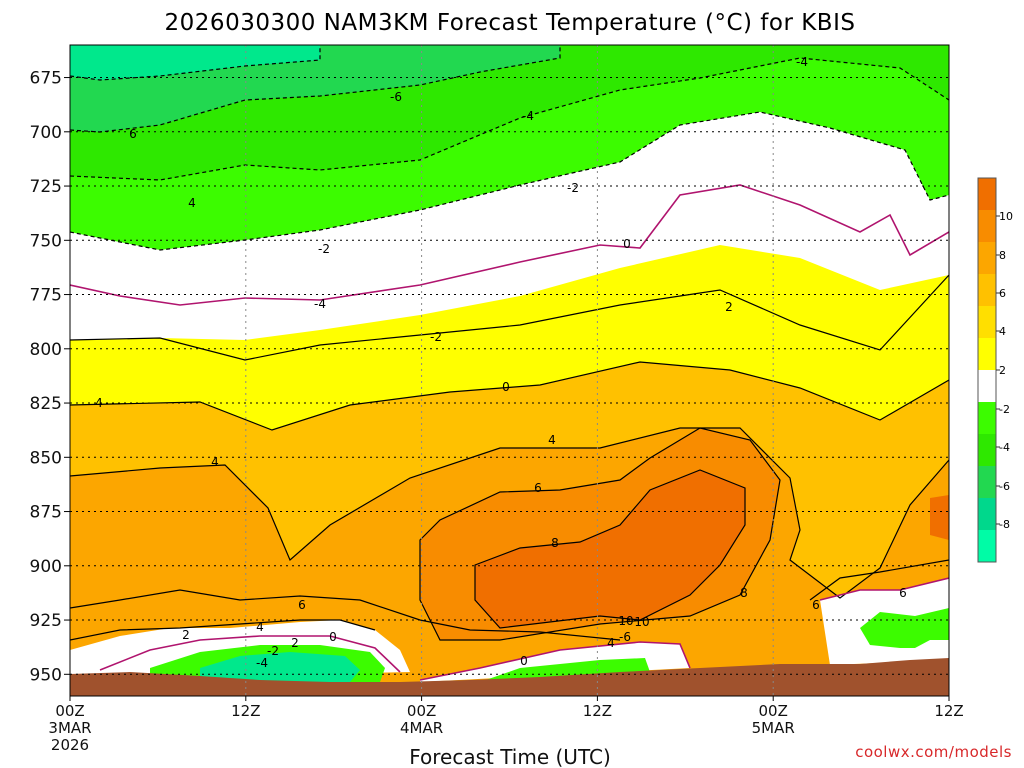 This screenshot has width=1024, height=768. What do you see at coordinates (315, 89) in the screenshot?
I see `contour-minus6` at bounding box center [315, 89].